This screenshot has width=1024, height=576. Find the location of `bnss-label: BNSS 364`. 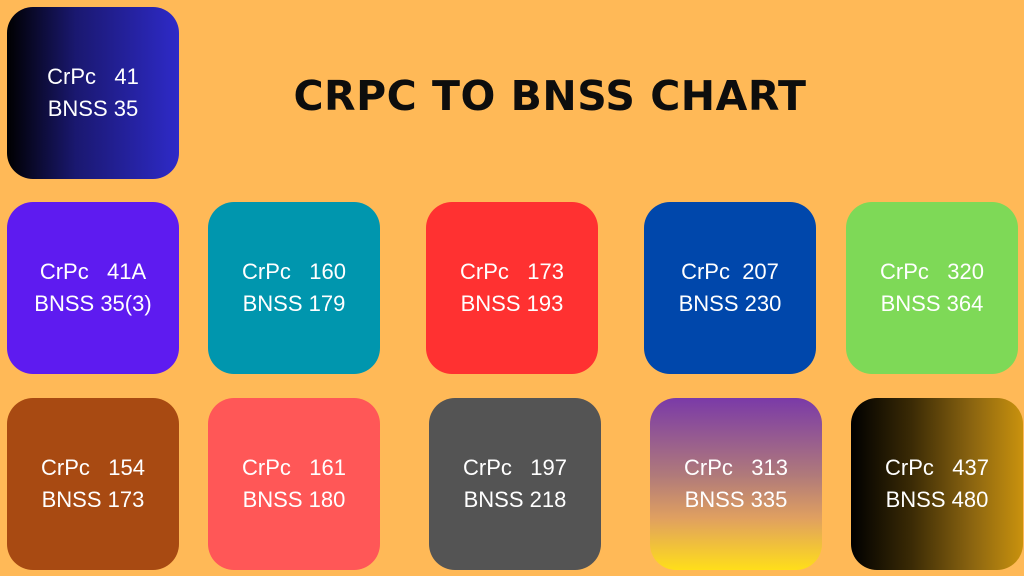

bnss-label: BNSS 364 is located at coordinates (932, 303).